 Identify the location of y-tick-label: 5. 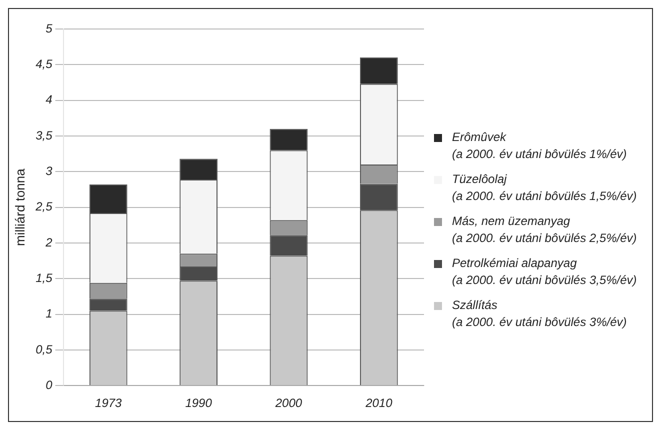
(49, 28).